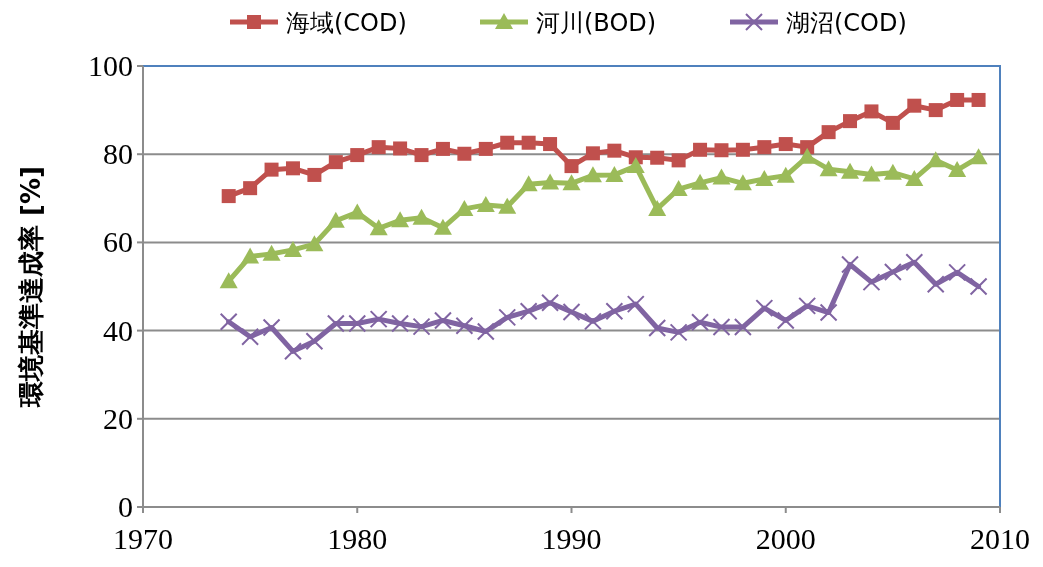 Image resolution: width=1043 pixels, height=567 pixels. I want to click on y-tick-label: 0, so click(125, 506).